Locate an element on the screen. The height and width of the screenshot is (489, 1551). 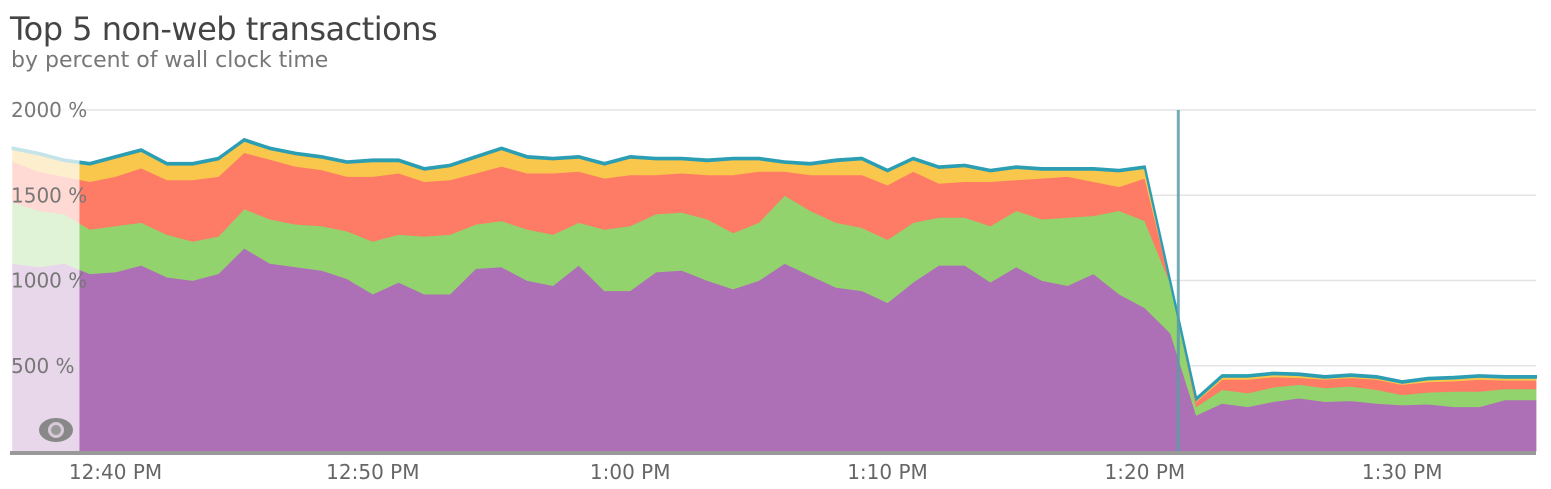
x-tick-label: 1:10 PM is located at coordinates (887, 472).